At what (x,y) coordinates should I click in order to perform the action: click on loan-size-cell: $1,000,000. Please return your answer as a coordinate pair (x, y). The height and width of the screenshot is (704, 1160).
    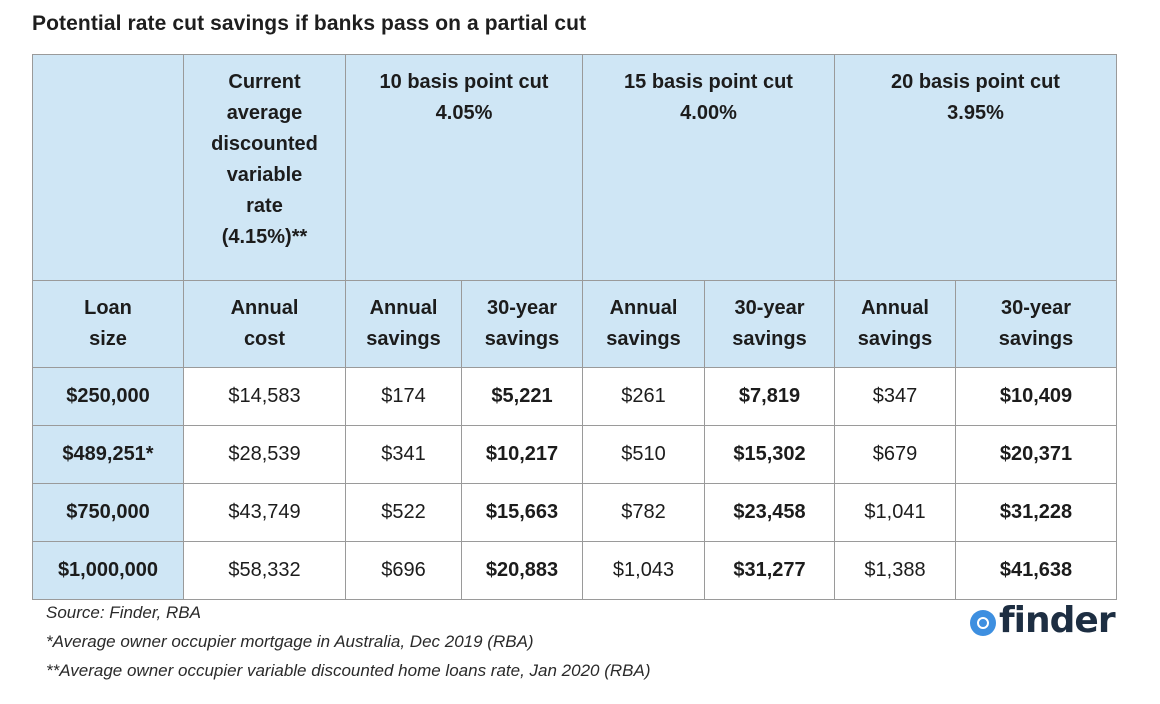
    Looking at the image, I should click on (108, 570).